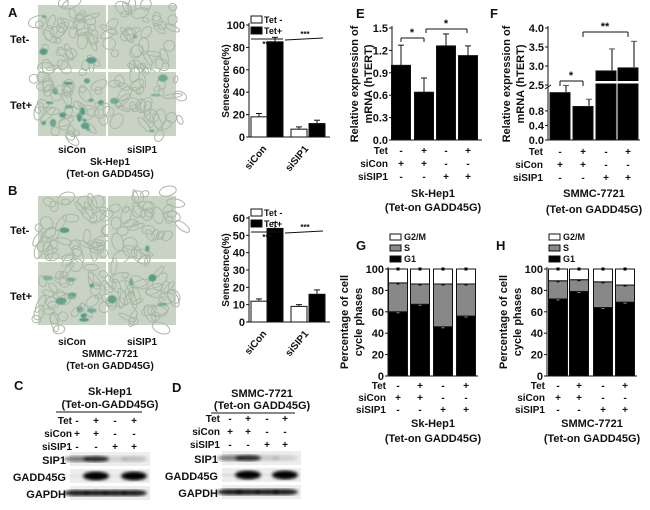 The width and height of the screenshot is (650, 510). What do you see at coordinates (304, 39) in the screenshot?
I see `significance-line` at bounding box center [304, 39].